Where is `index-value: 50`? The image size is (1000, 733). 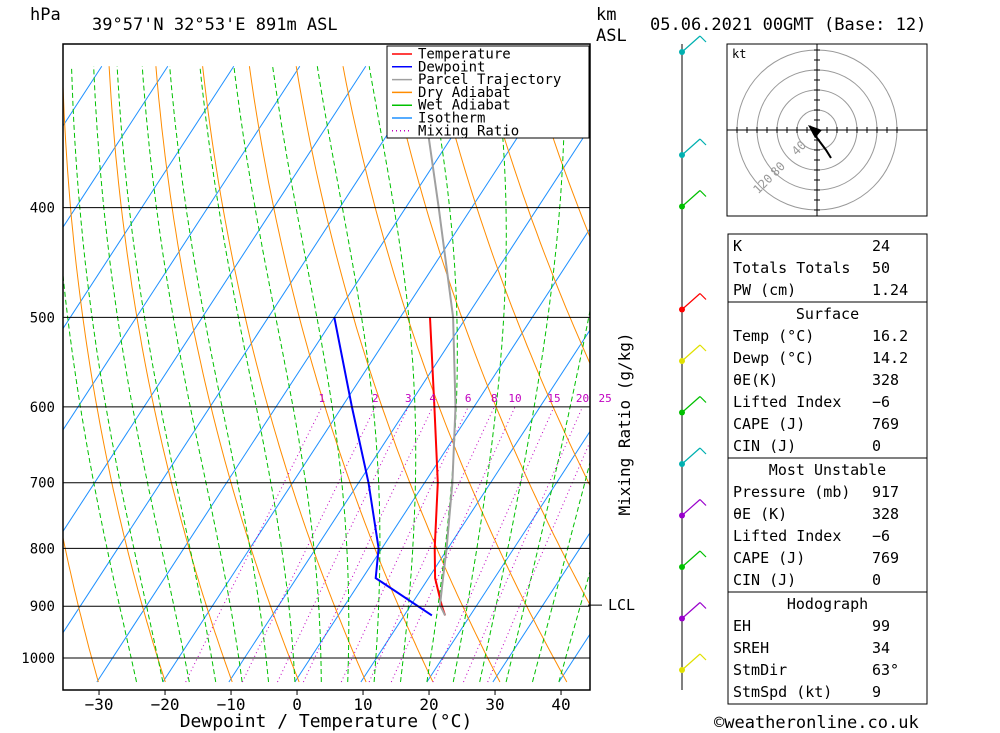 index-value: 50 is located at coordinates (881, 268).